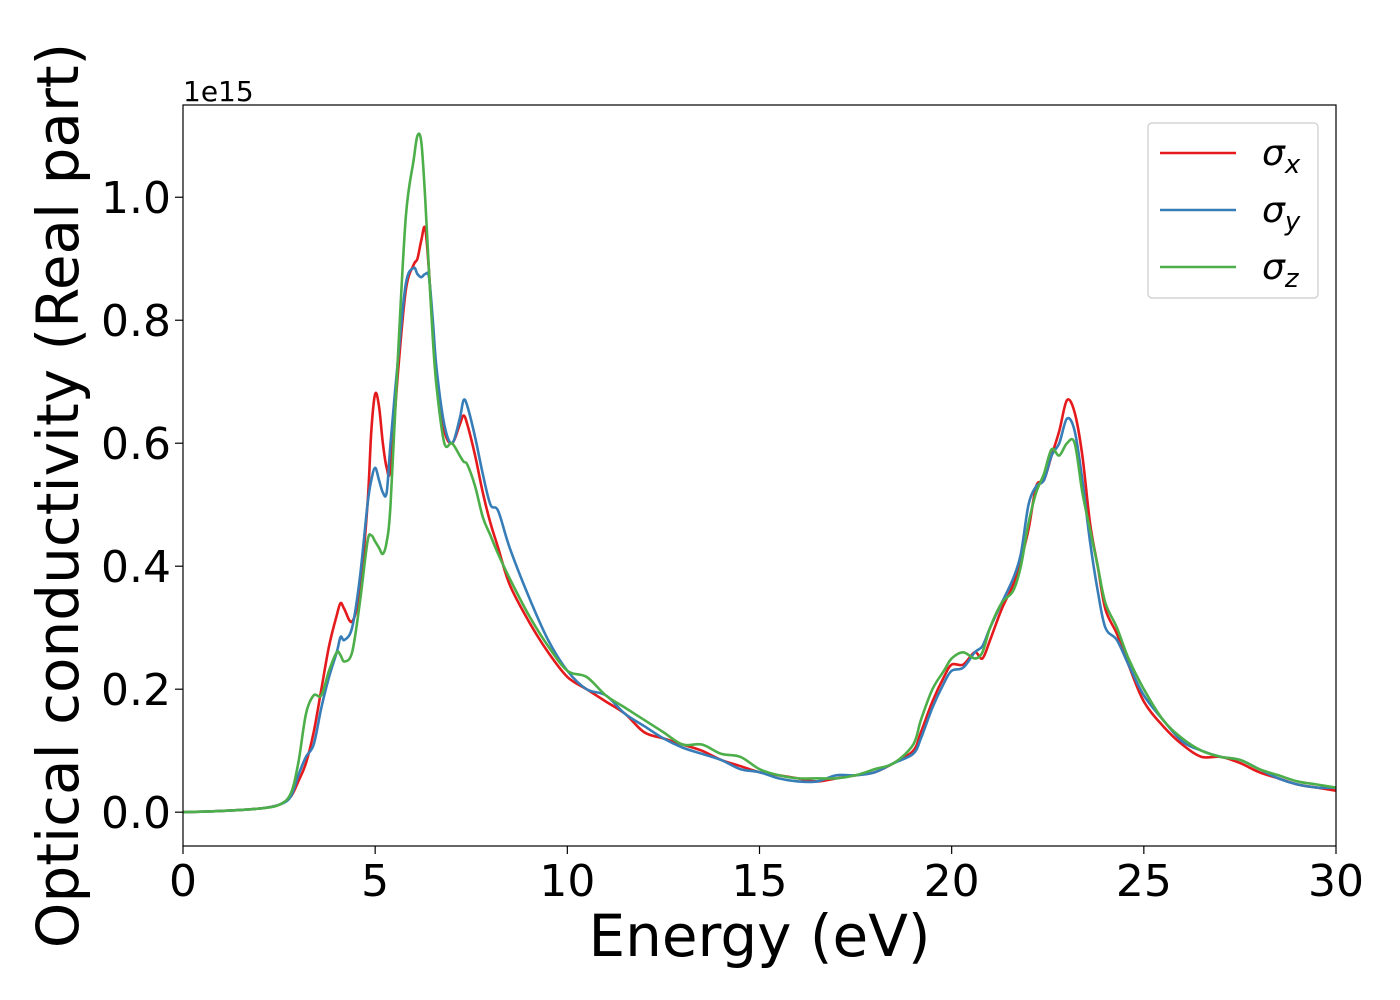  What do you see at coordinates (1336, 881) in the screenshot?
I see `x-tick-label: 30` at bounding box center [1336, 881].